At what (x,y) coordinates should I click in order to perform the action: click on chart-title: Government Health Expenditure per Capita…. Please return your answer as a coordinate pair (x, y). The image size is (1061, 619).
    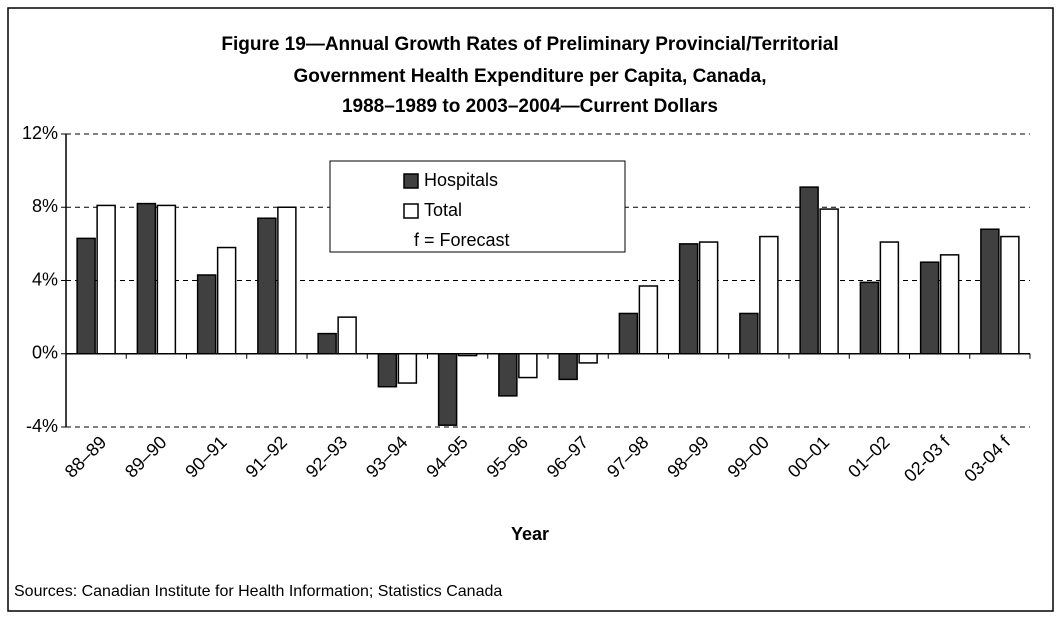
    Looking at the image, I should click on (530, 76).